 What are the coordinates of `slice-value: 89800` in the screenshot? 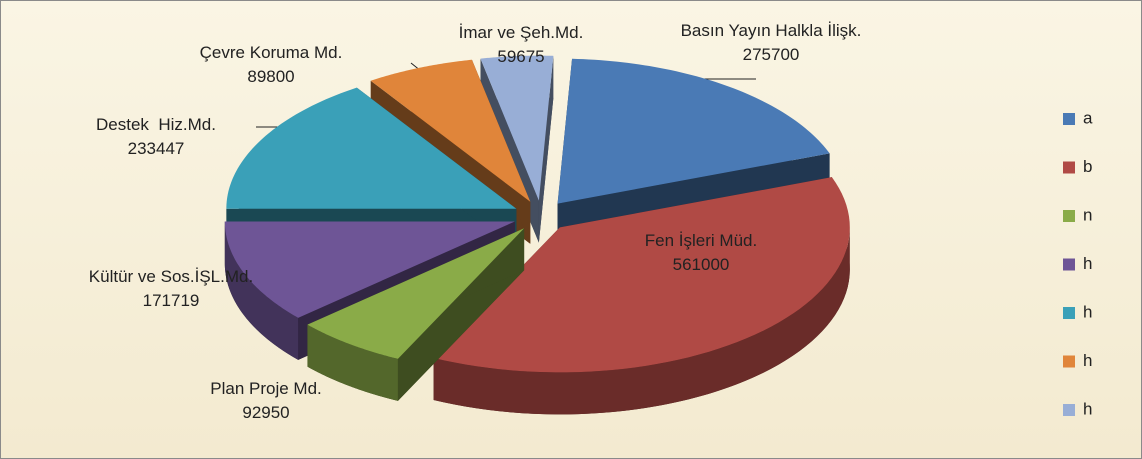 It's located at (271, 76).